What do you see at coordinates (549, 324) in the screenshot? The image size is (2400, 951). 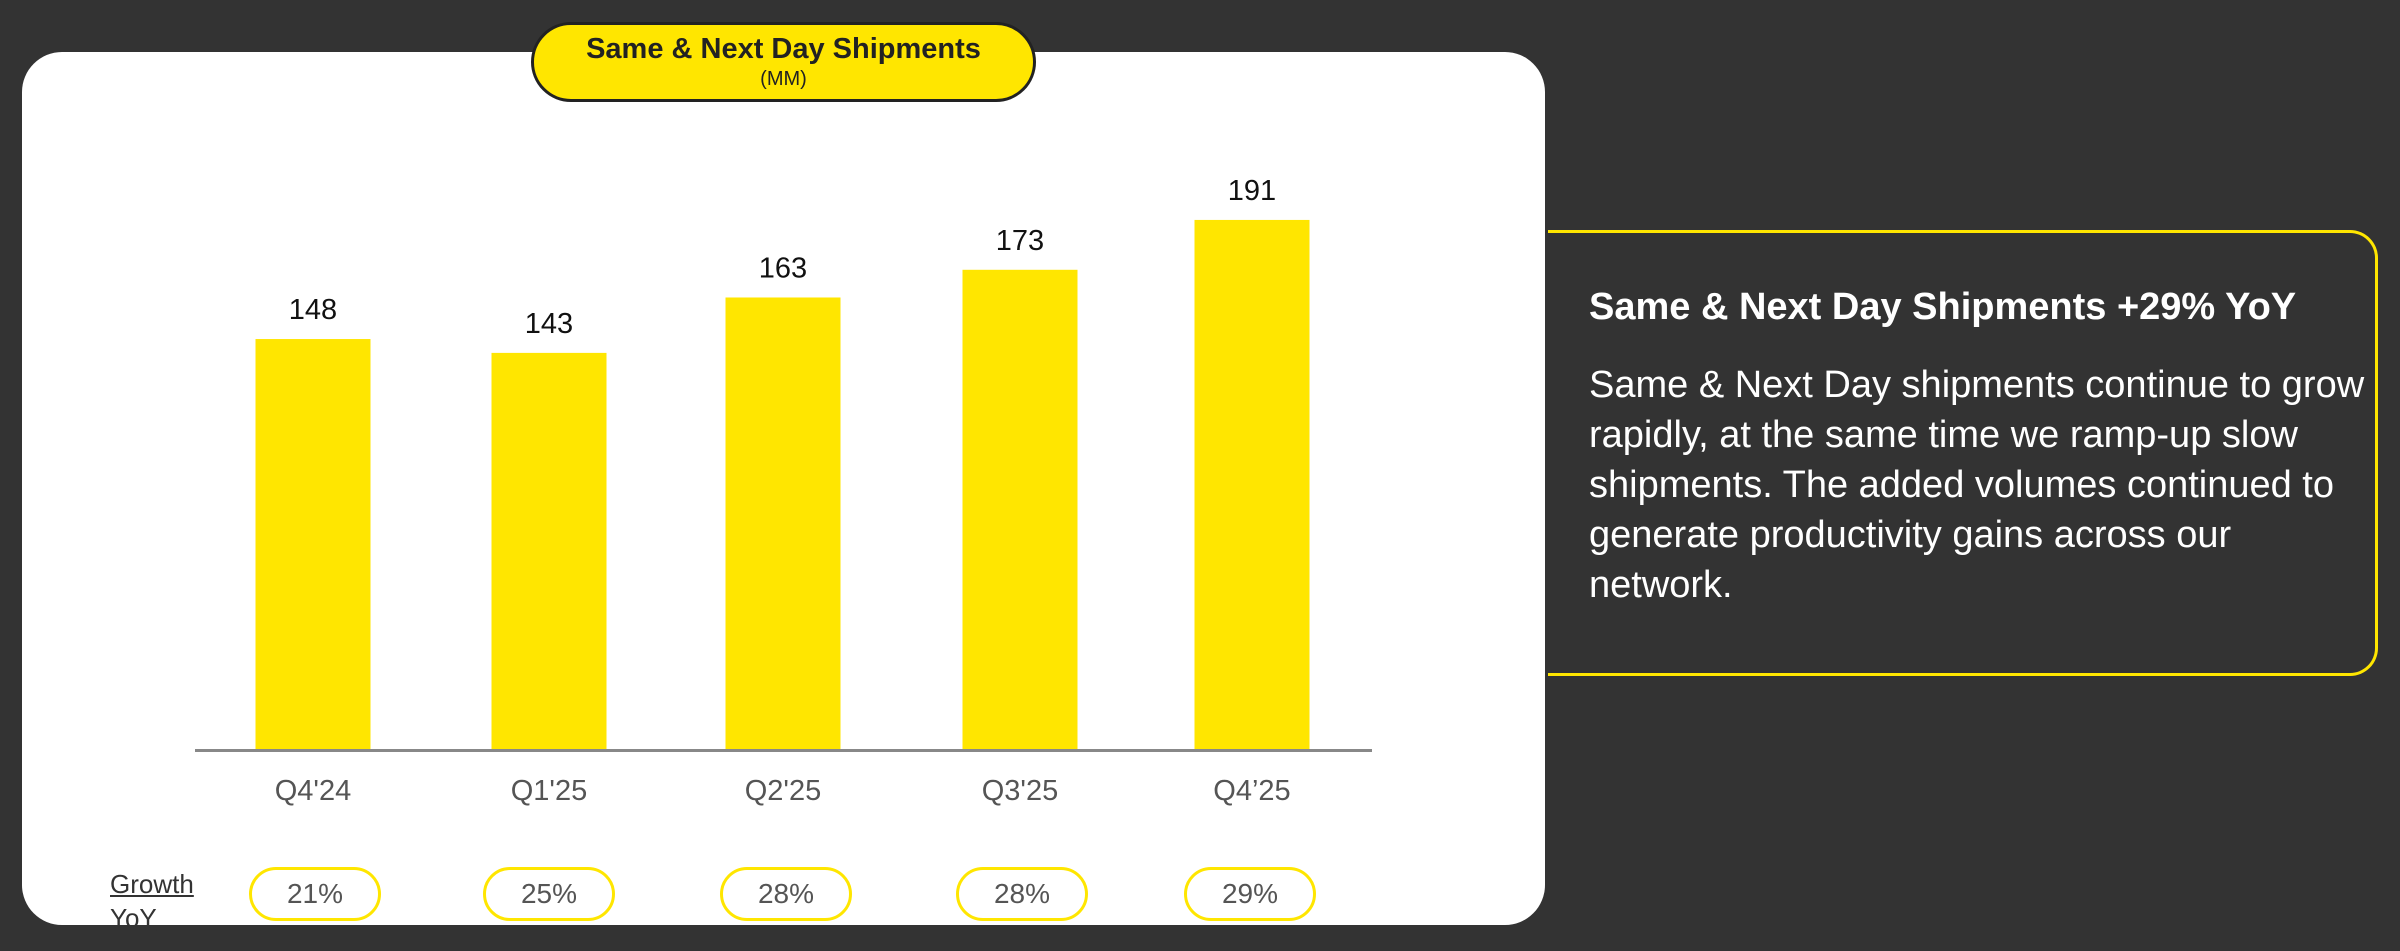 I see `data-label: 143` at bounding box center [549, 324].